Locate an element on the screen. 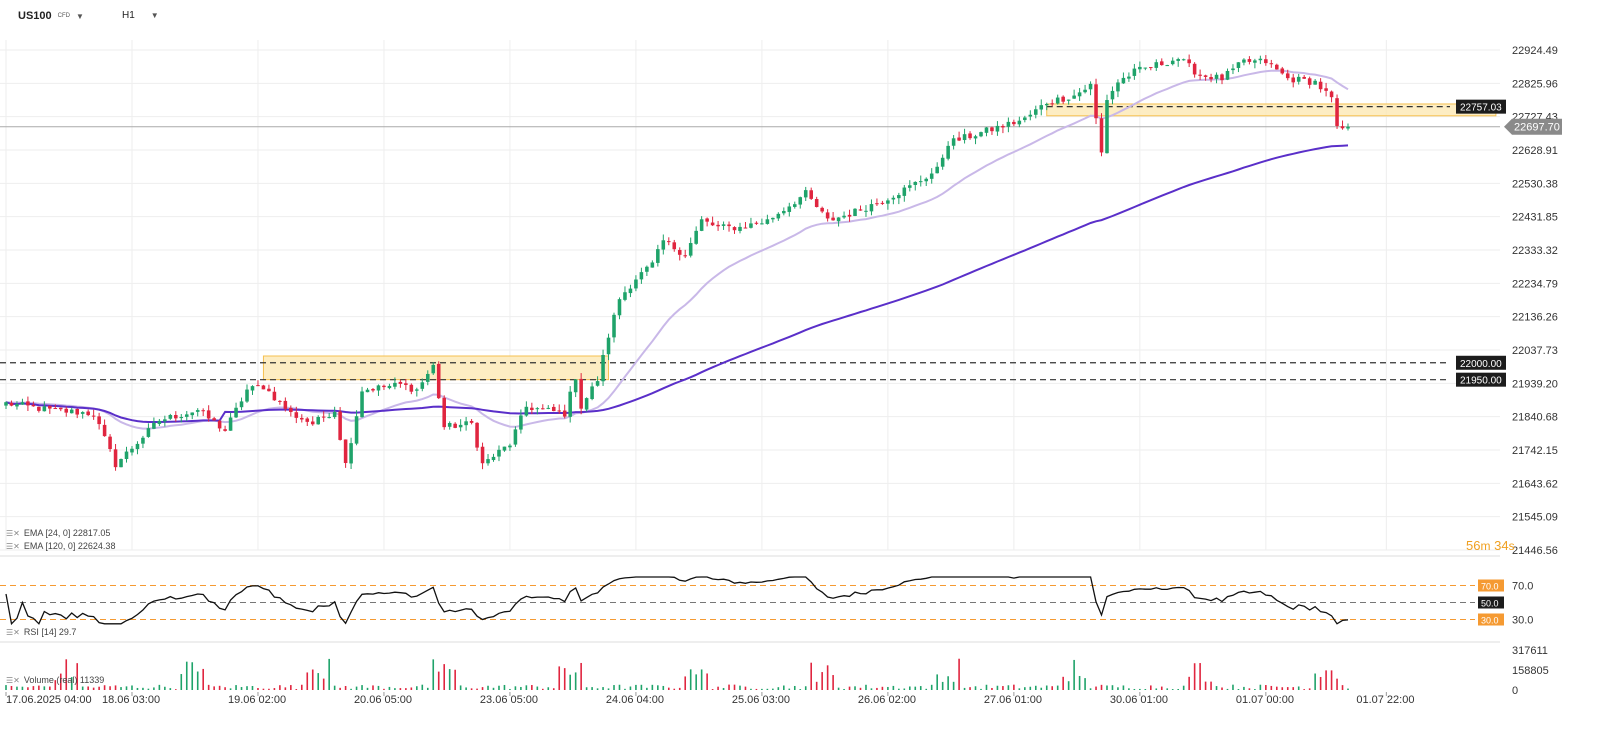 The image size is (1600, 729). rsi-axis-tick: 30.0 is located at coordinates (1522, 621).